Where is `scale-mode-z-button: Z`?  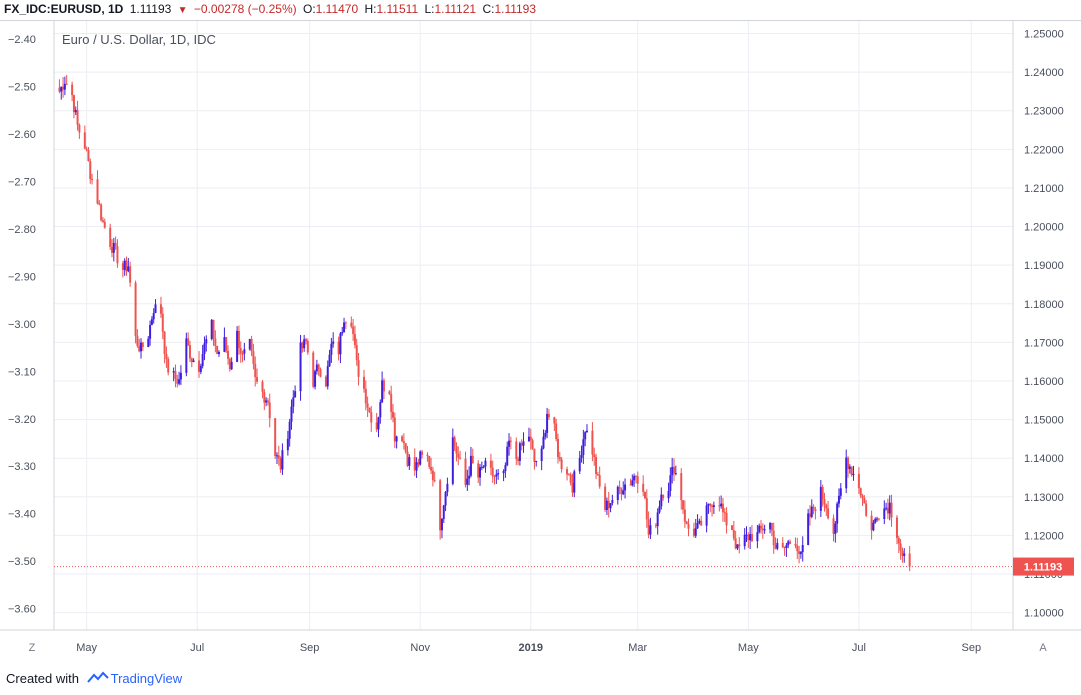
scale-mode-z-button: Z is located at coordinates (32, 646).